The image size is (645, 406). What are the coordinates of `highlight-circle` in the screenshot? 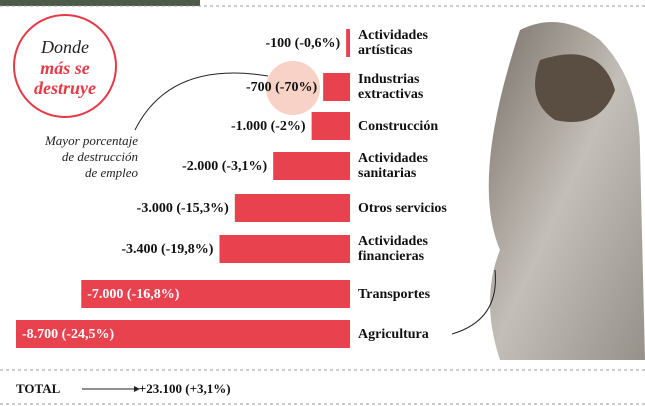 It's located at (293, 88).